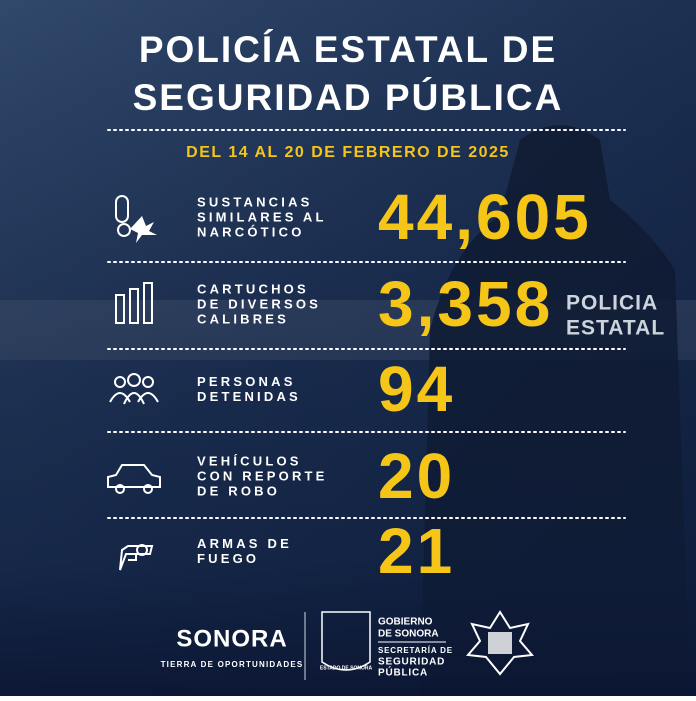 This screenshot has height=701, width=696. I want to click on stat-value: 94, so click(416, 389).